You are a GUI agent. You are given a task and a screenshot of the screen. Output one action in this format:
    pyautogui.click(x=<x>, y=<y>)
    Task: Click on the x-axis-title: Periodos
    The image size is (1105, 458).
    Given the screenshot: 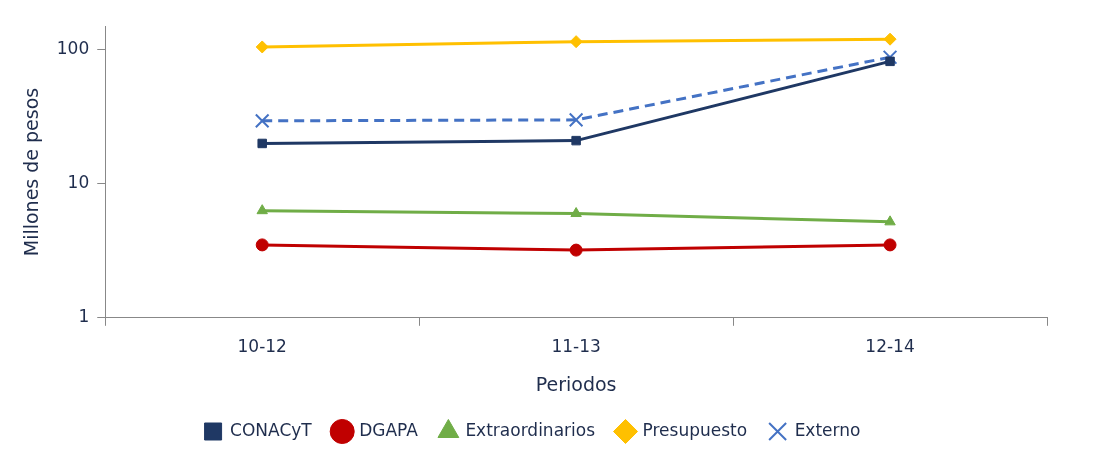 What is the action you would take?
    pyautogui.click(x=576, y=383)
    